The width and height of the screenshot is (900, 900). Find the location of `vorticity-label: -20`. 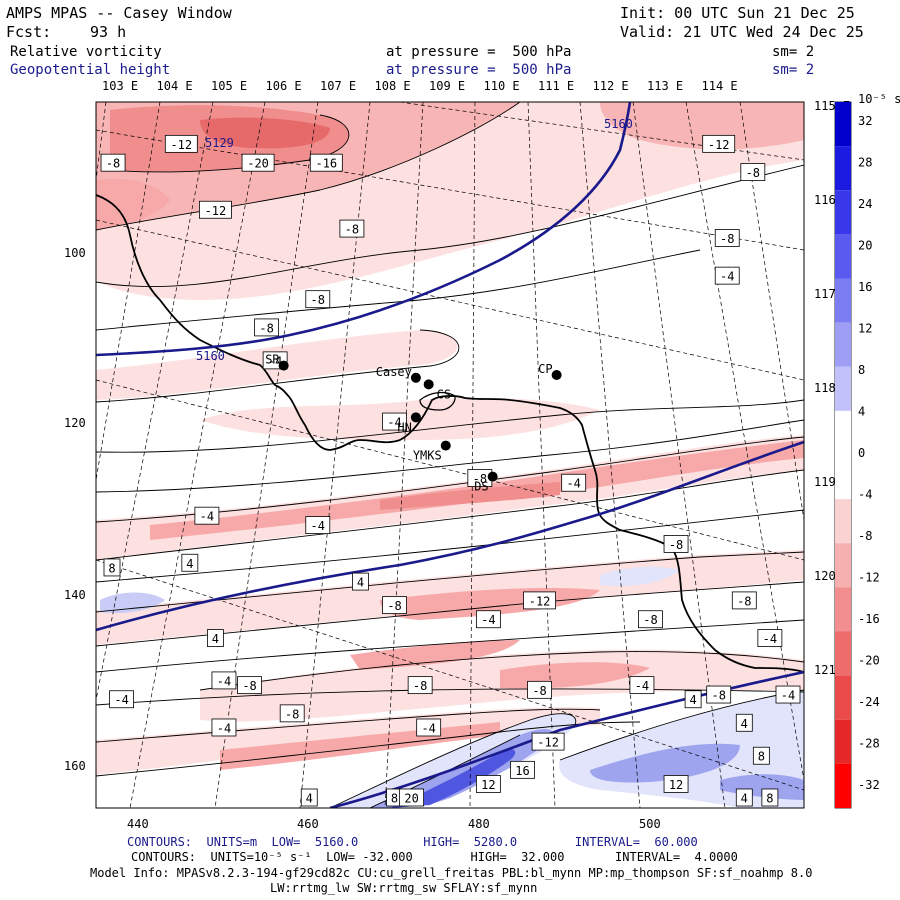

vorticity-label: -20 is located at coordinates (258, 162).